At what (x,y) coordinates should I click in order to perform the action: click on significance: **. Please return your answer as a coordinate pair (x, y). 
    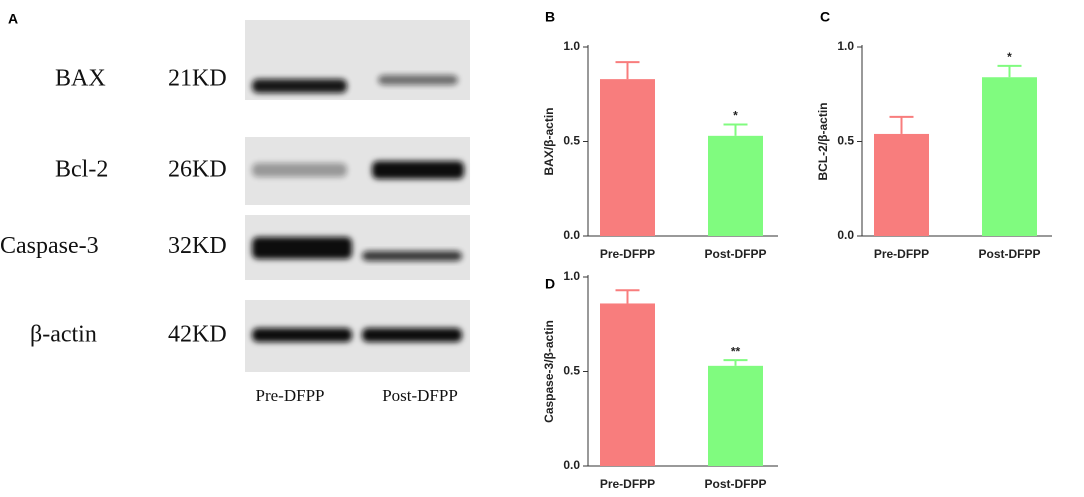
    Looking at the image, I should click on (736, 351).